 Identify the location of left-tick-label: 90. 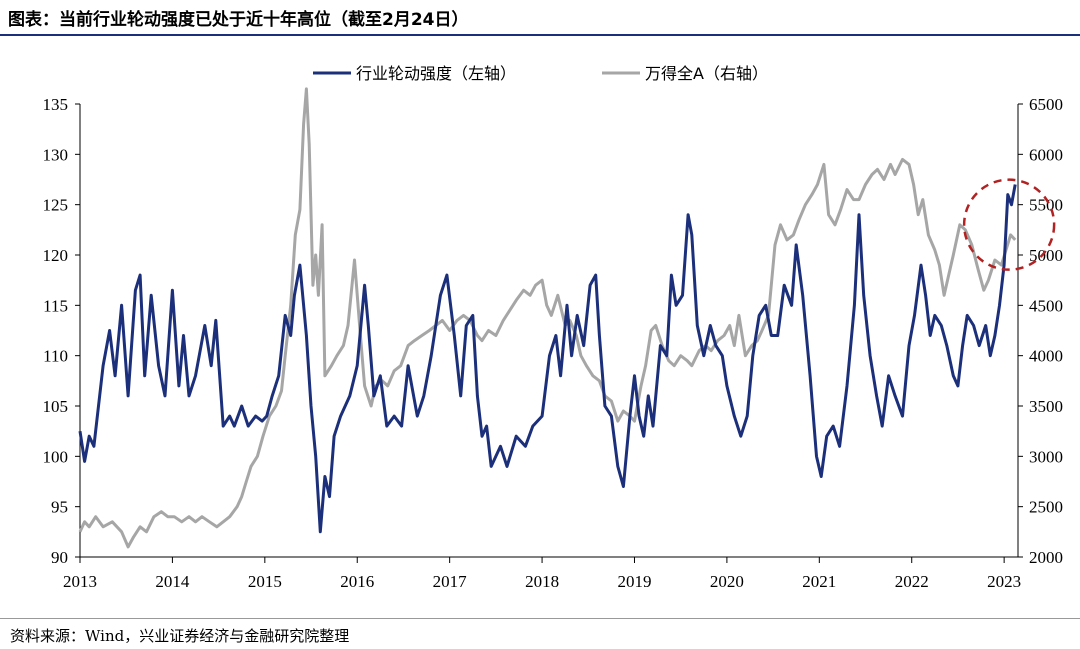
(59, 557).